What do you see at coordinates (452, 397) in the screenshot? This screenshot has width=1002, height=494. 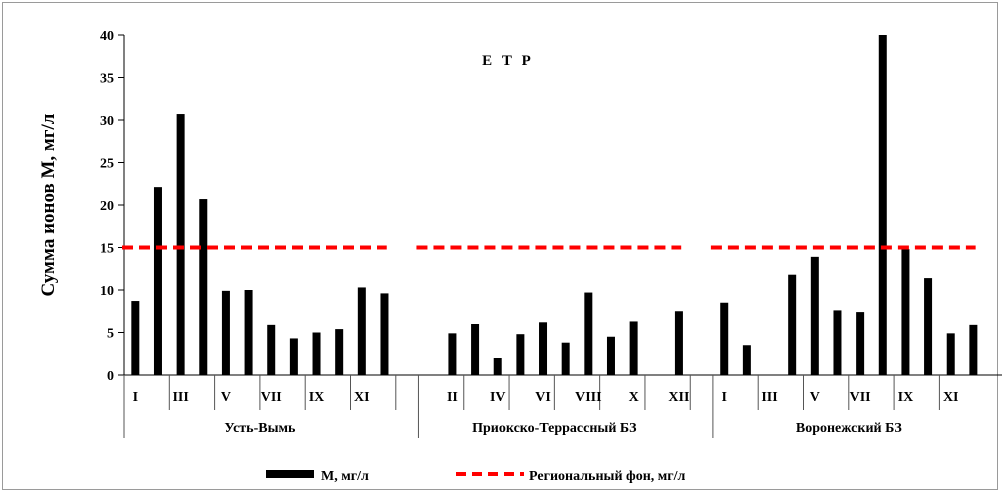 I see `x-tick-label: II` at bounding box center [452, 397].